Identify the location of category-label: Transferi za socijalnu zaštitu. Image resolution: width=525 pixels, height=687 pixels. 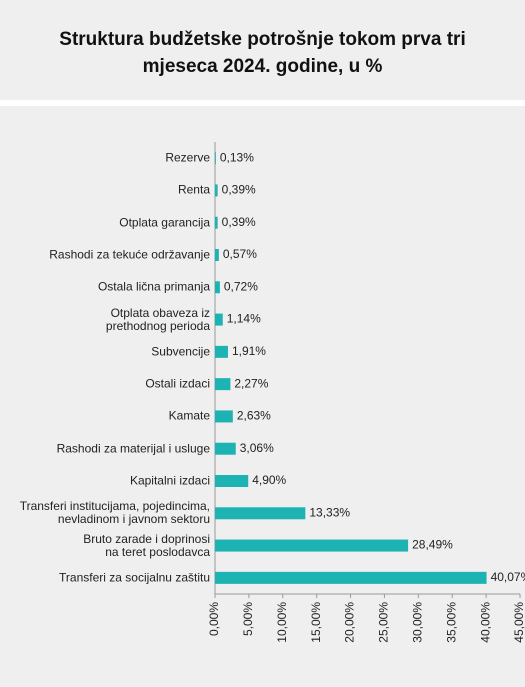
(134, 577).